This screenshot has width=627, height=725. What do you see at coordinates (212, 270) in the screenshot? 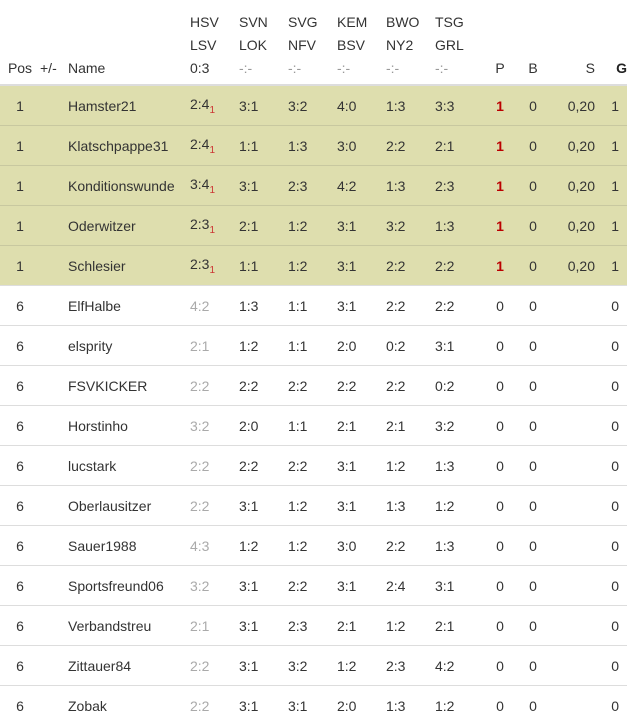
I see `tip-points: 1` at bounding box center [212, 270].